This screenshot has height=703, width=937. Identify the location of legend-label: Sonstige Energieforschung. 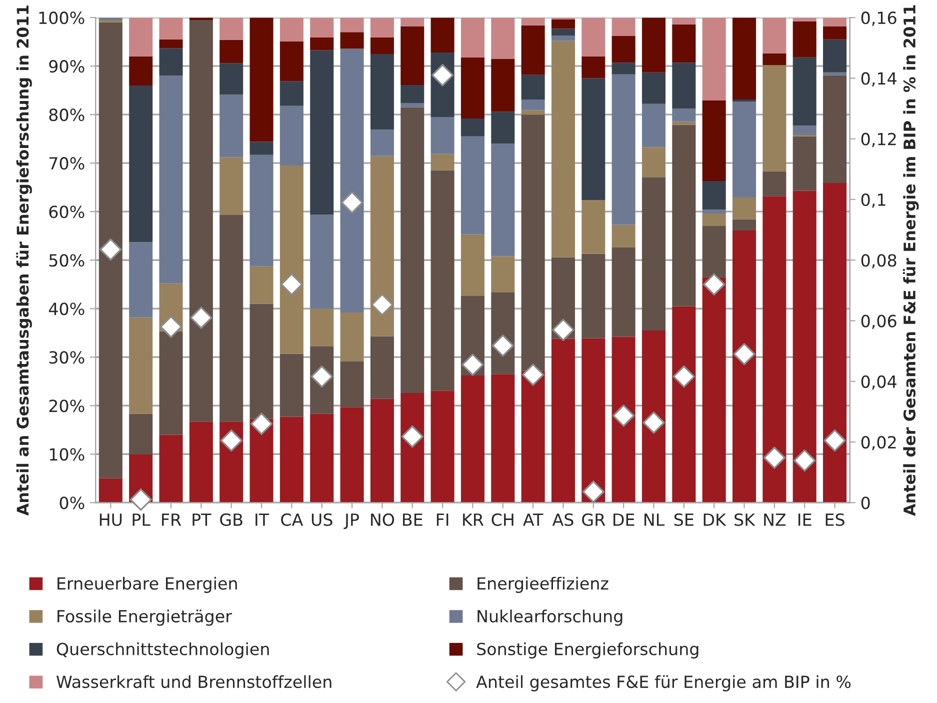
(587, 650).